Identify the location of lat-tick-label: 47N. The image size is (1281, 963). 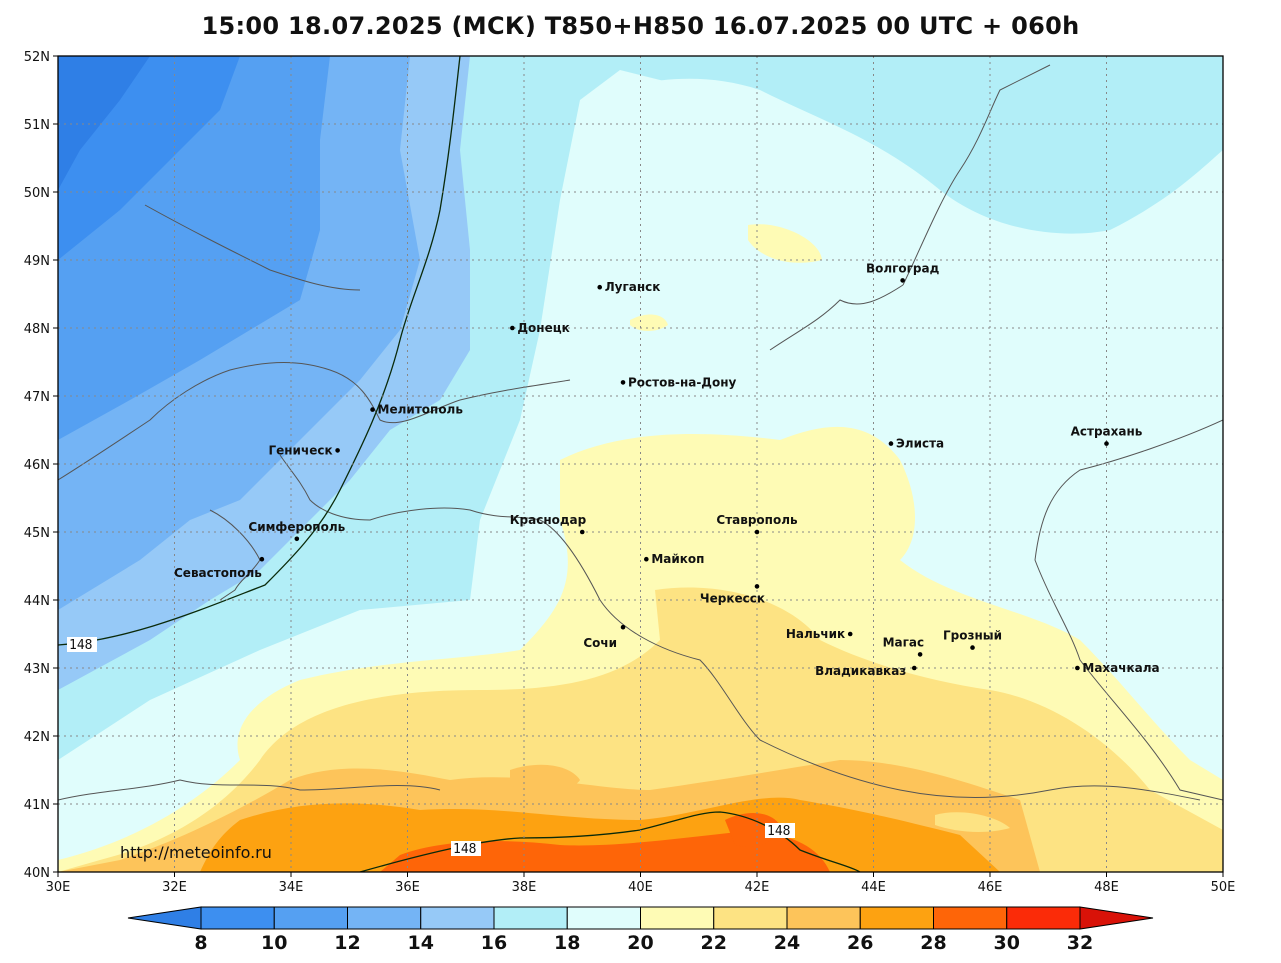
(37, 397).